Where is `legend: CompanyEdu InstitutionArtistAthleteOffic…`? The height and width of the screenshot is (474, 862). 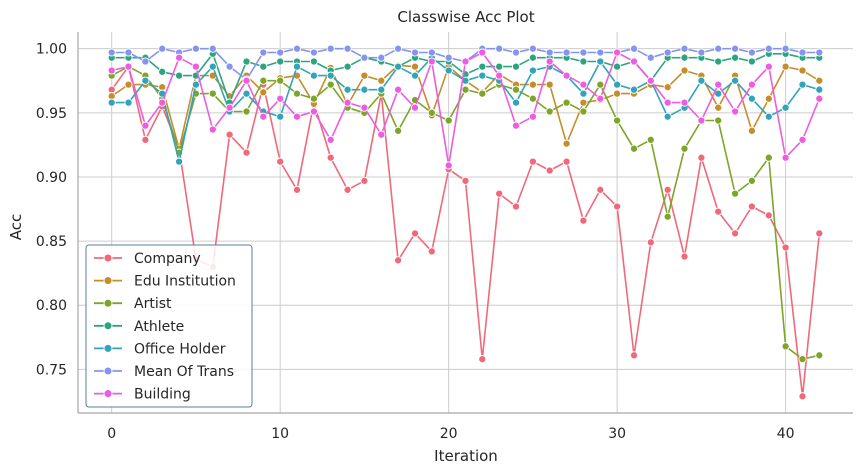 legend: CompanyEdu InstitutionArtistAthleteOffic… is located at coordinates (169, 326).